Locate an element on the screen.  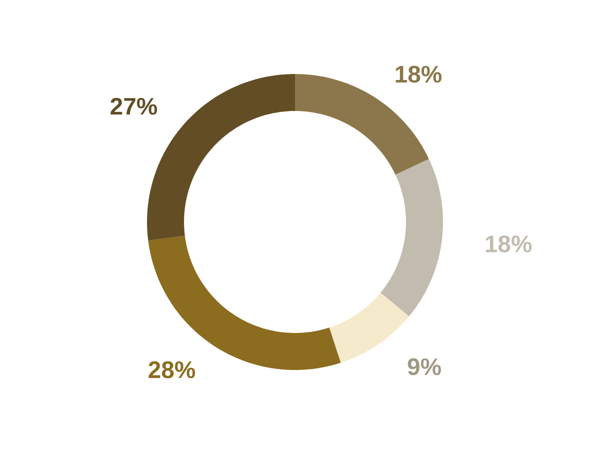
data-label: 9% is located at coordinates (424, 367).